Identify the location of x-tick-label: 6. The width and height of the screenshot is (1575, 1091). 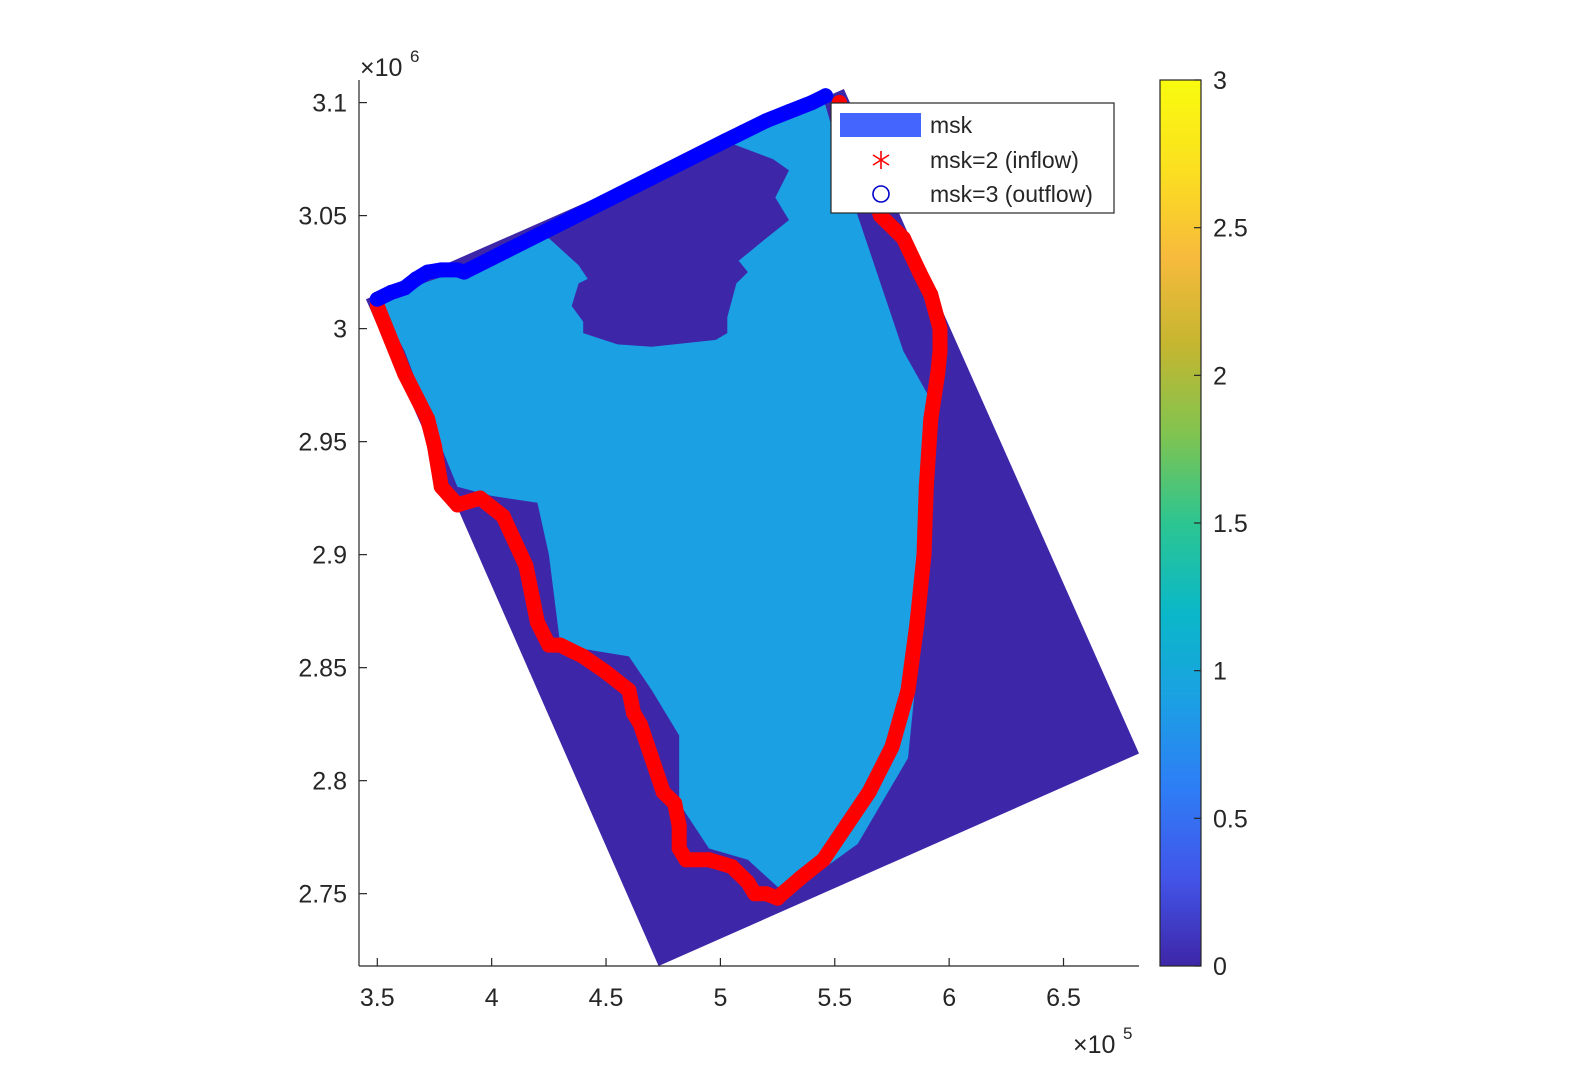
(949, 998).